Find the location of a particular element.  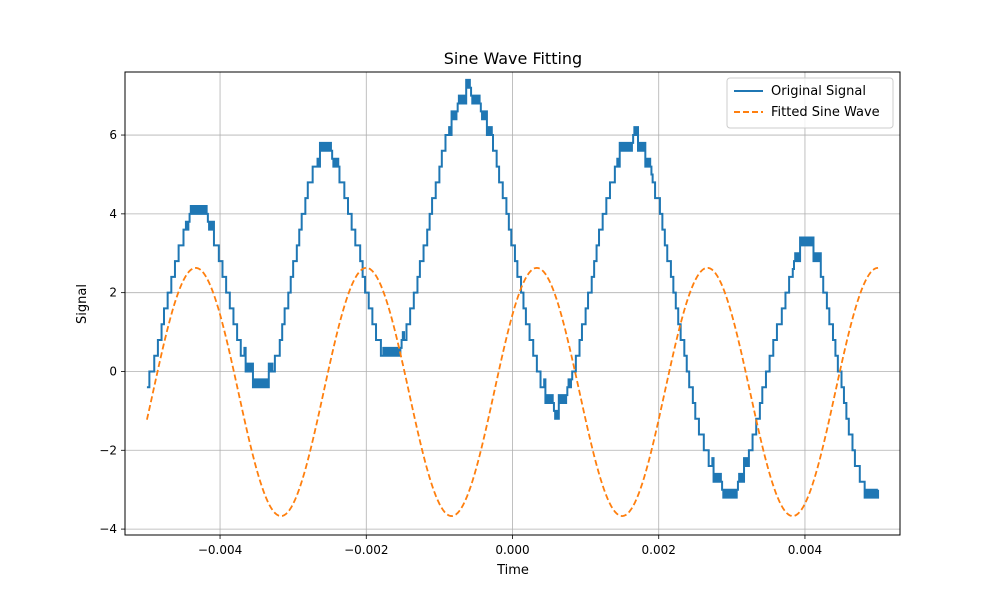

y-axis-label: Signal is located at coordinates (82, 304).